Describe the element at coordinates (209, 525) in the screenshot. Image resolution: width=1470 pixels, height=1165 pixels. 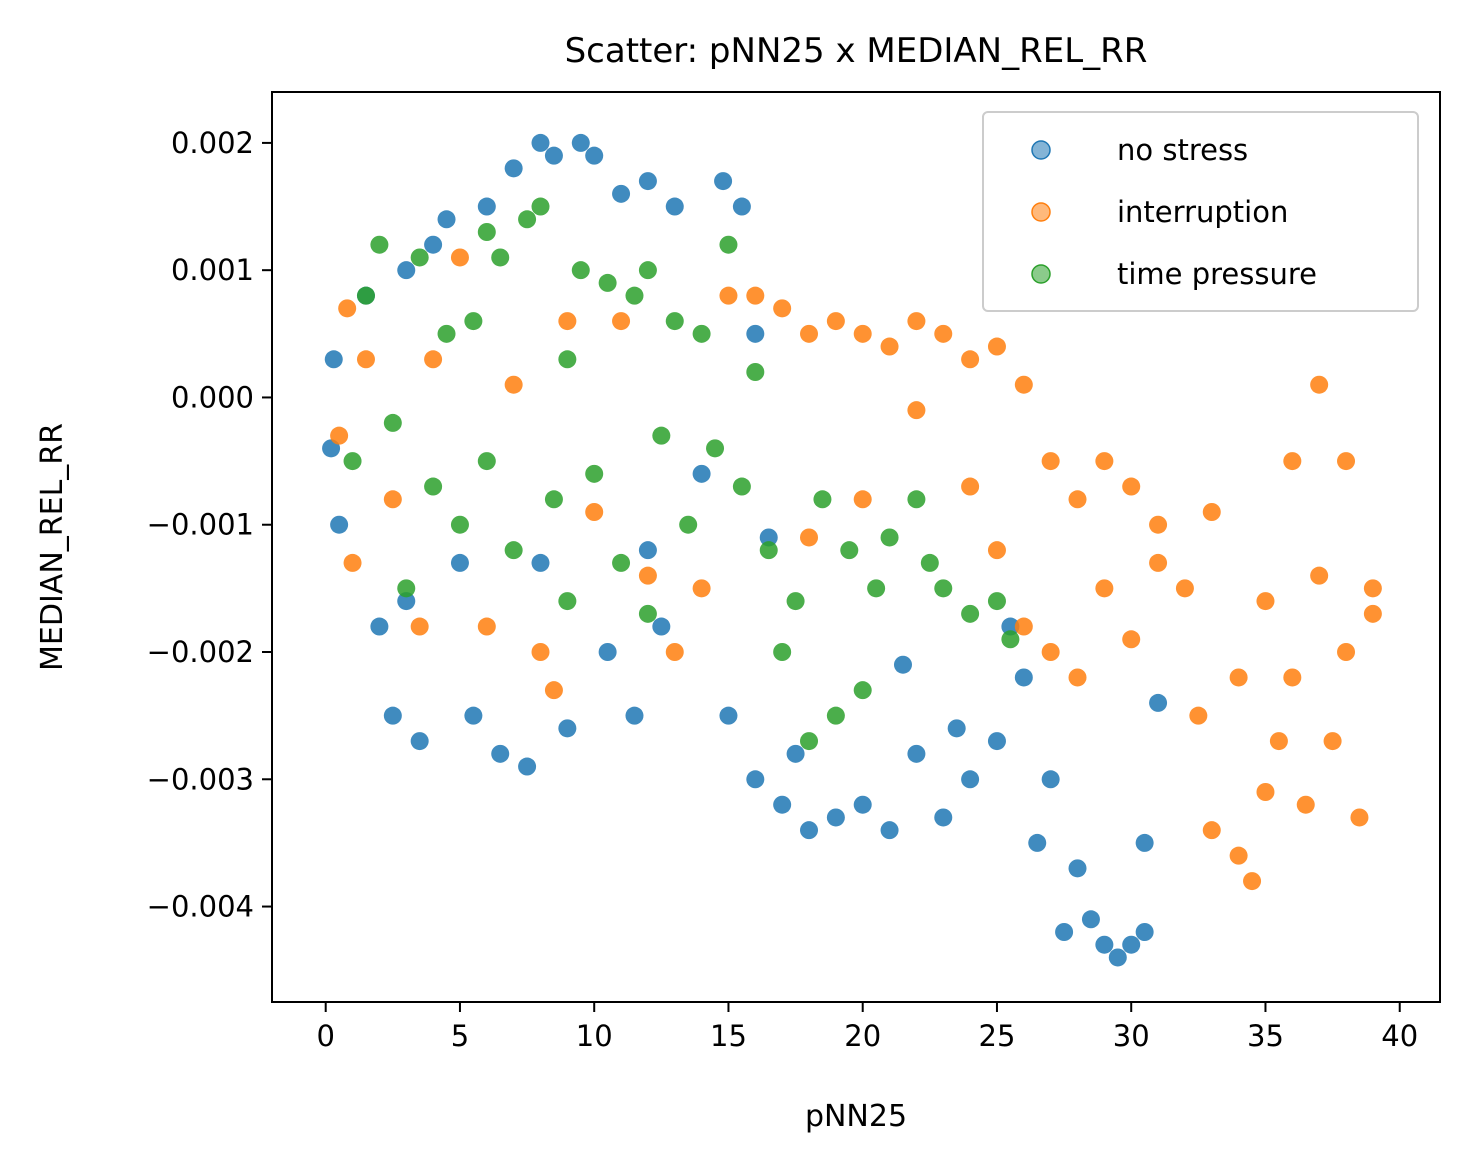
I see `y-axis-ticks: 0.002 0.001 0.000 −0.001 −0.002 −0.003 −0.004` at that location.